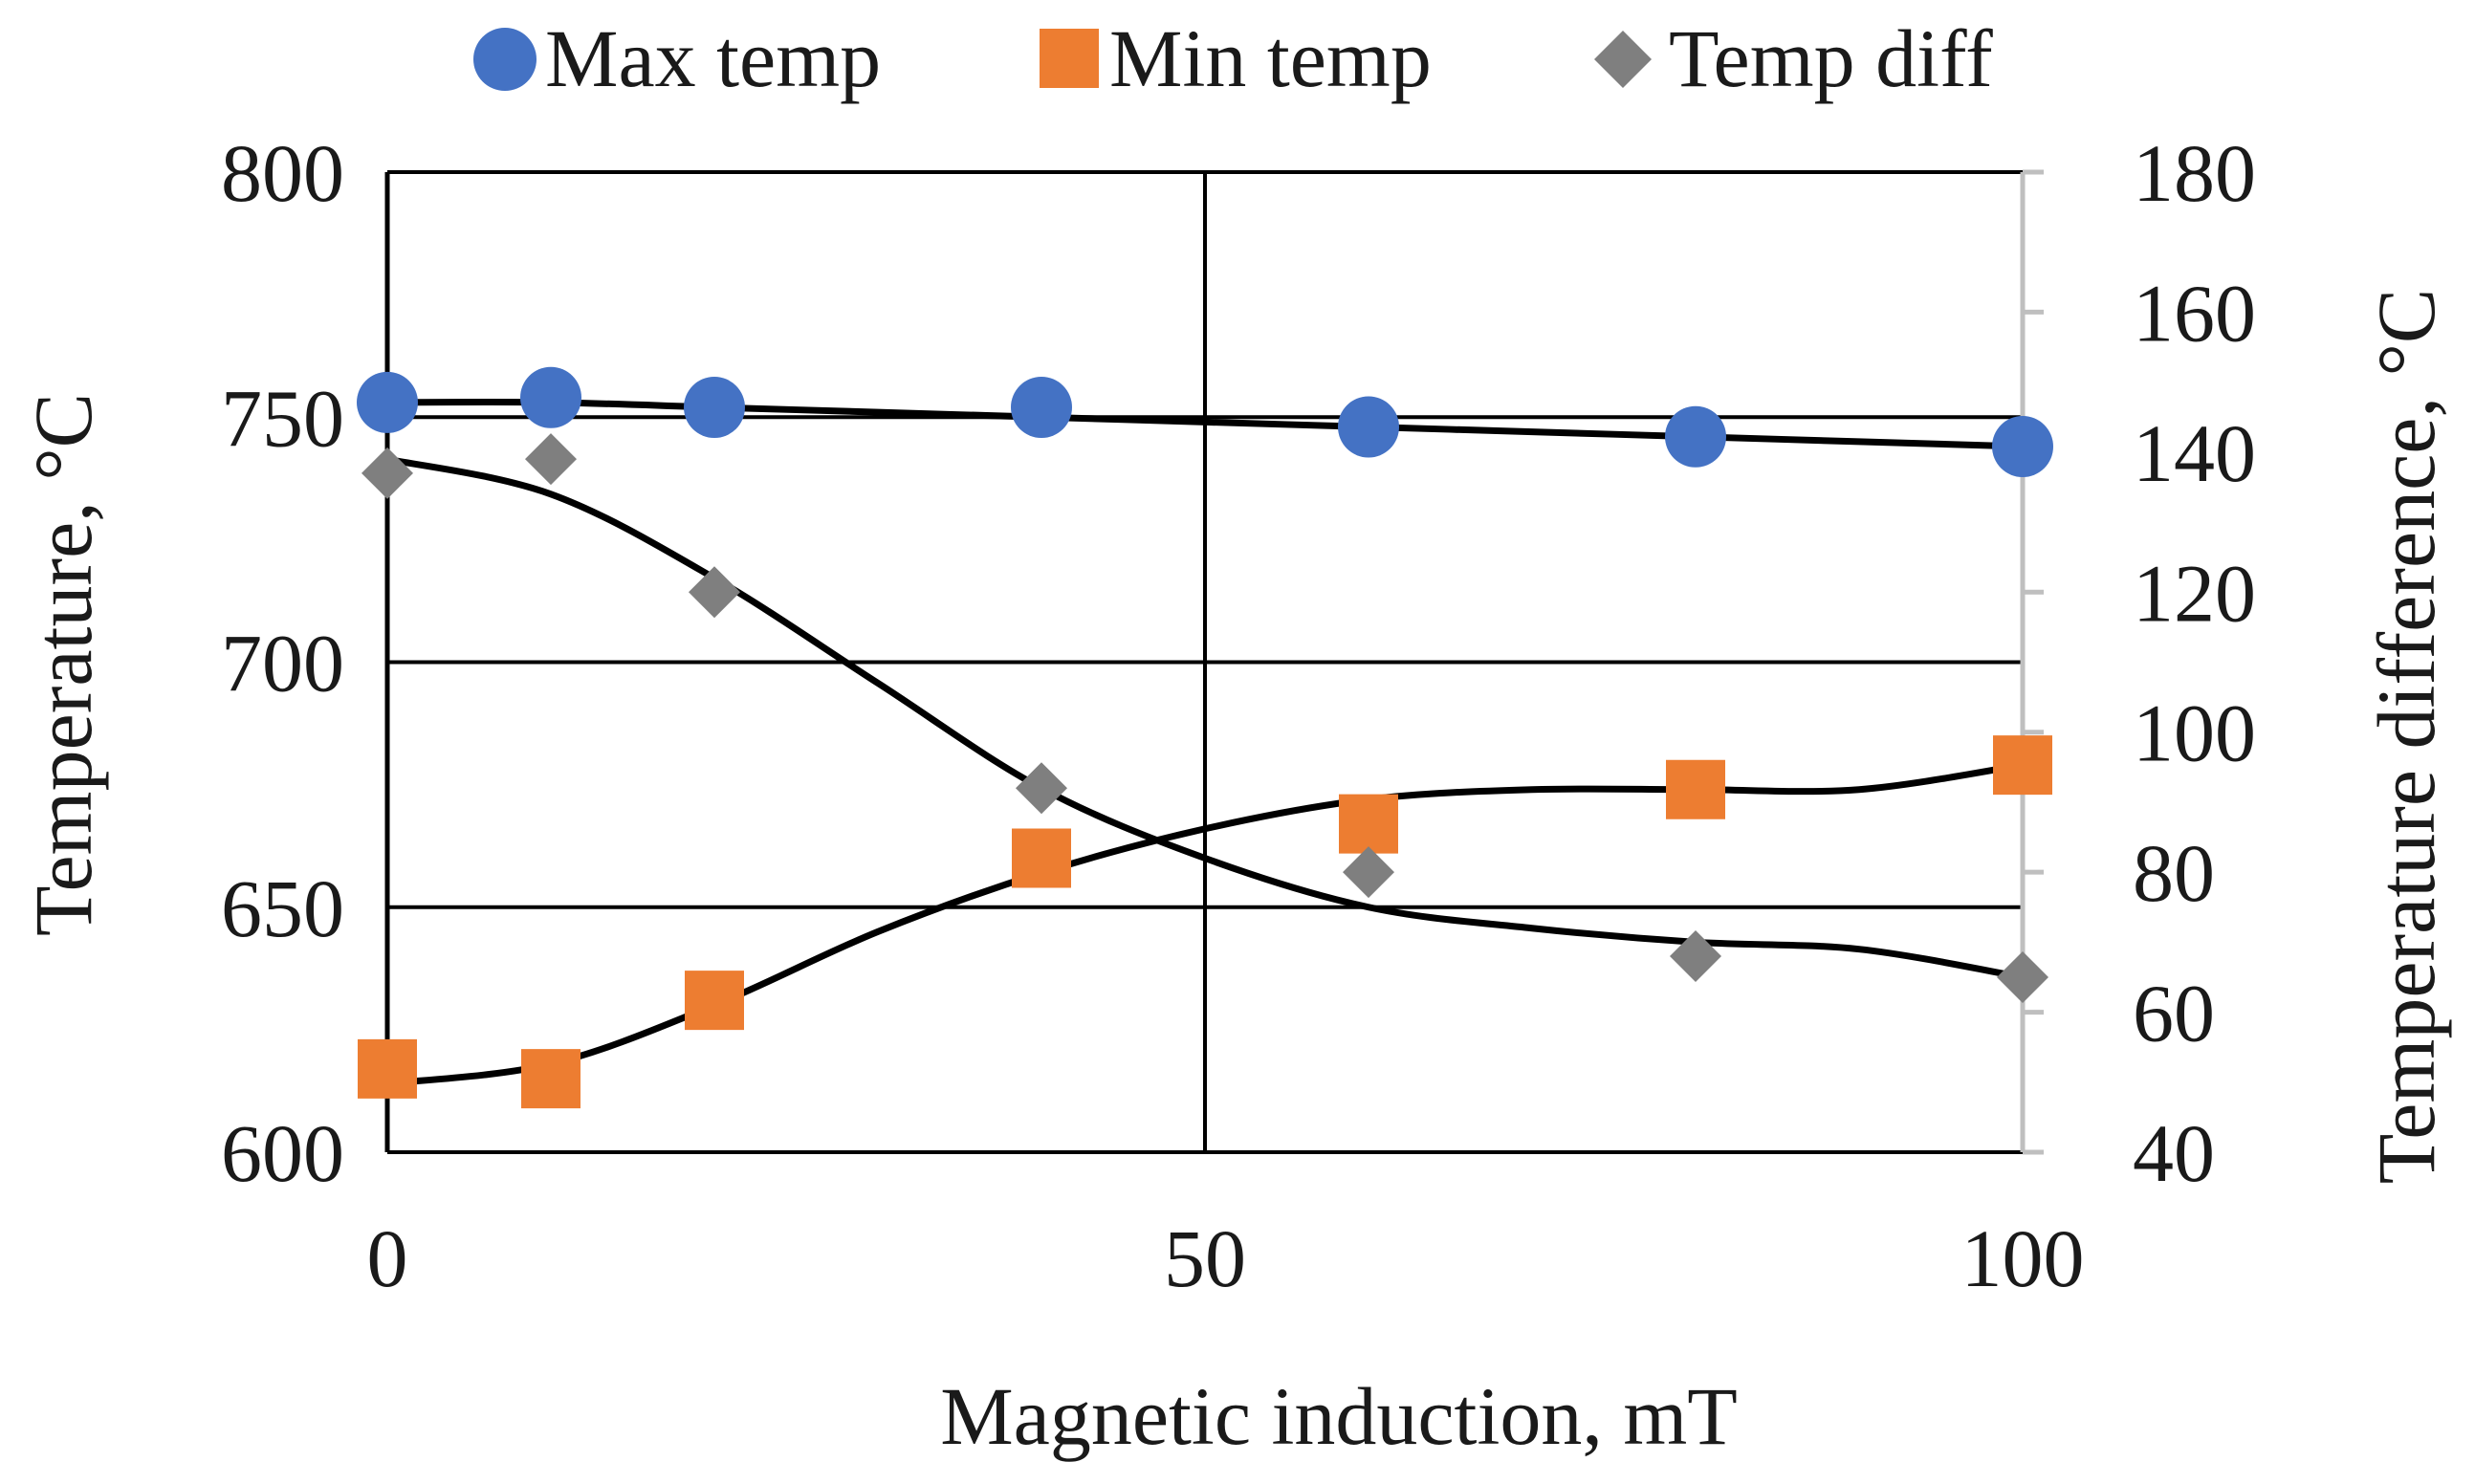 Image resolution: width=2475 pixels, height=1484 pixels. What do you see at coordinates (2195, 313) in the screenshot?
I see `y2-tick-label-160: 160` at bounding box center [2195, 313].